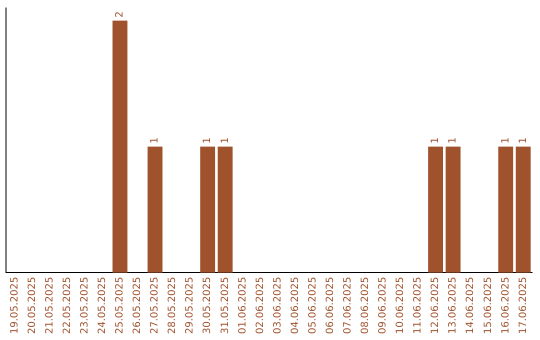 Image resolution: width=540 pixels, height=340 pixels. What do you see at coordinates (295, 305) in the screenshot?
I see `x-tick-label: 04.06.2025` at bounding box center [295, 305].